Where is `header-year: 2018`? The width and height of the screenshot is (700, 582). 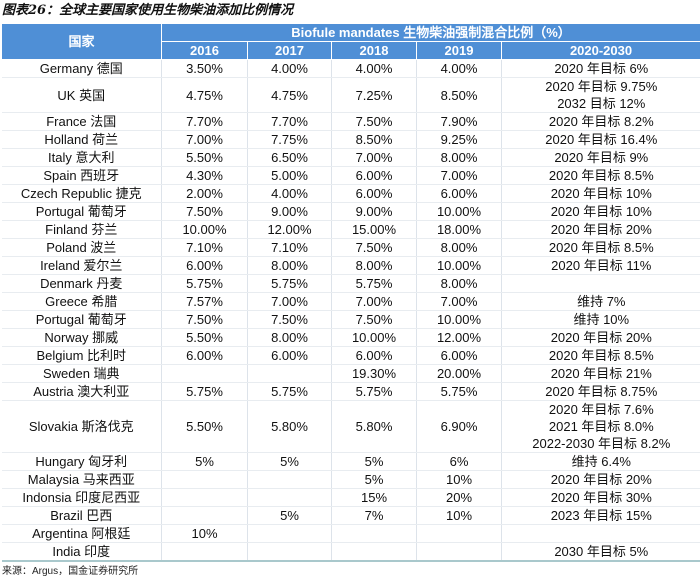
header-year: 2018 is located at coordinates (374, 50).